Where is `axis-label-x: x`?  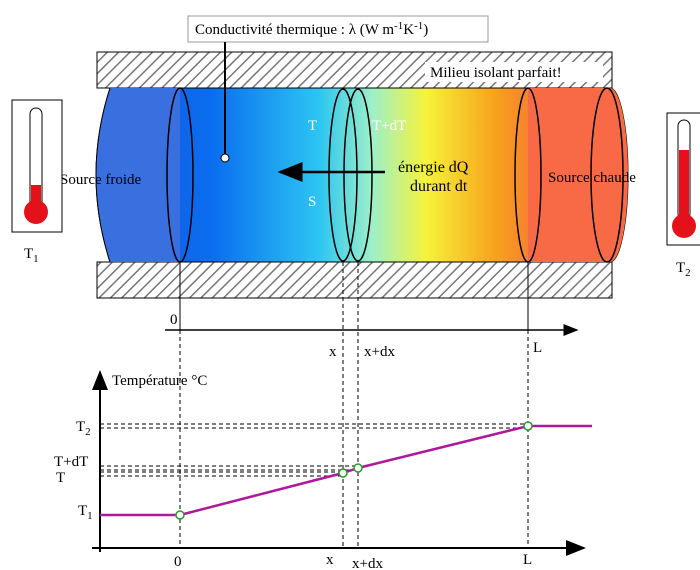 axis-label-x: x is located at coordinates (333, 352).